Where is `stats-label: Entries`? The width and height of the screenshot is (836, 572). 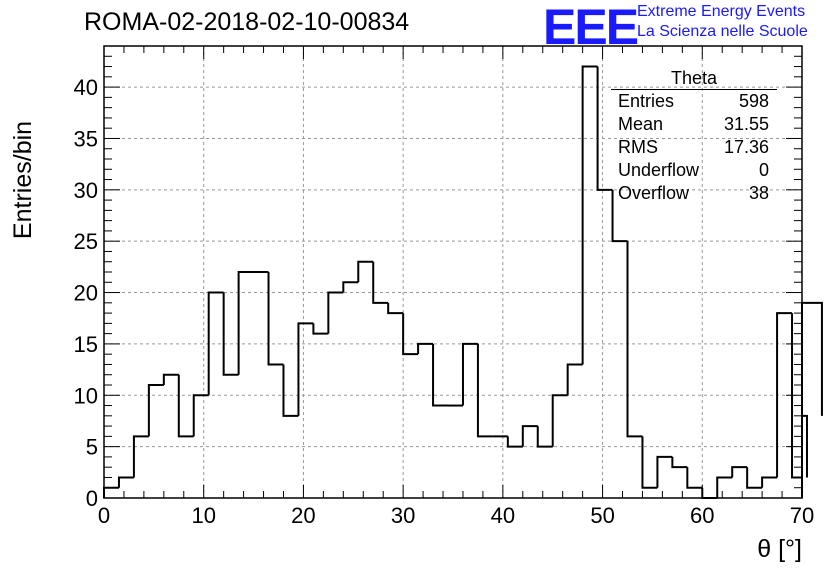 stats-label: Entries is located at coordinates (646, 101).